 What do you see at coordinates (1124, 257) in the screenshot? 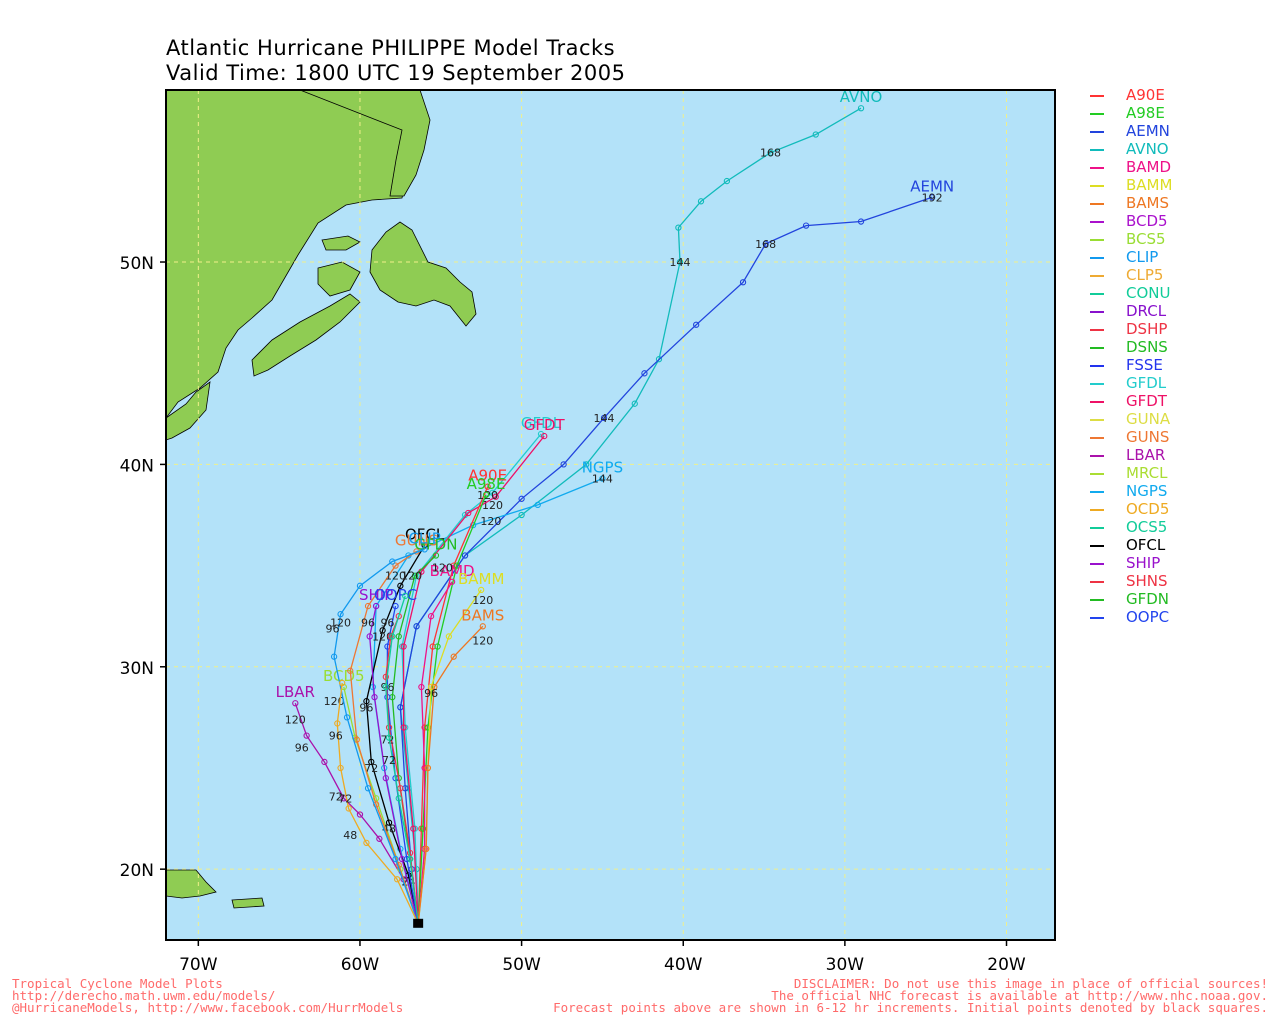
I see `legend-item: CLIP` at bounding box center [1124, 257].